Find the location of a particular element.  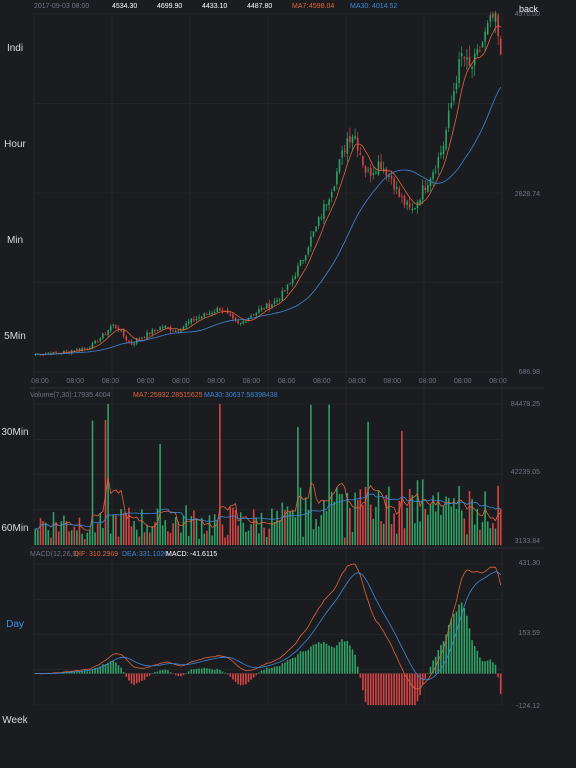

sidebar-item-hour: Hour is located at coordinates (15, 144).